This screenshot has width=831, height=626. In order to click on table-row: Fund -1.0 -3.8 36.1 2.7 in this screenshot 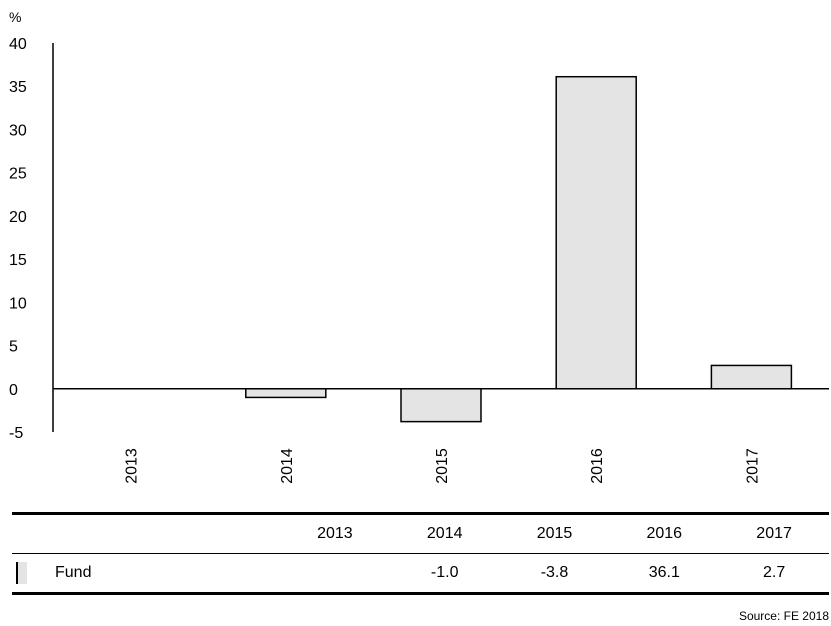, I will do `click(420, 574)`.